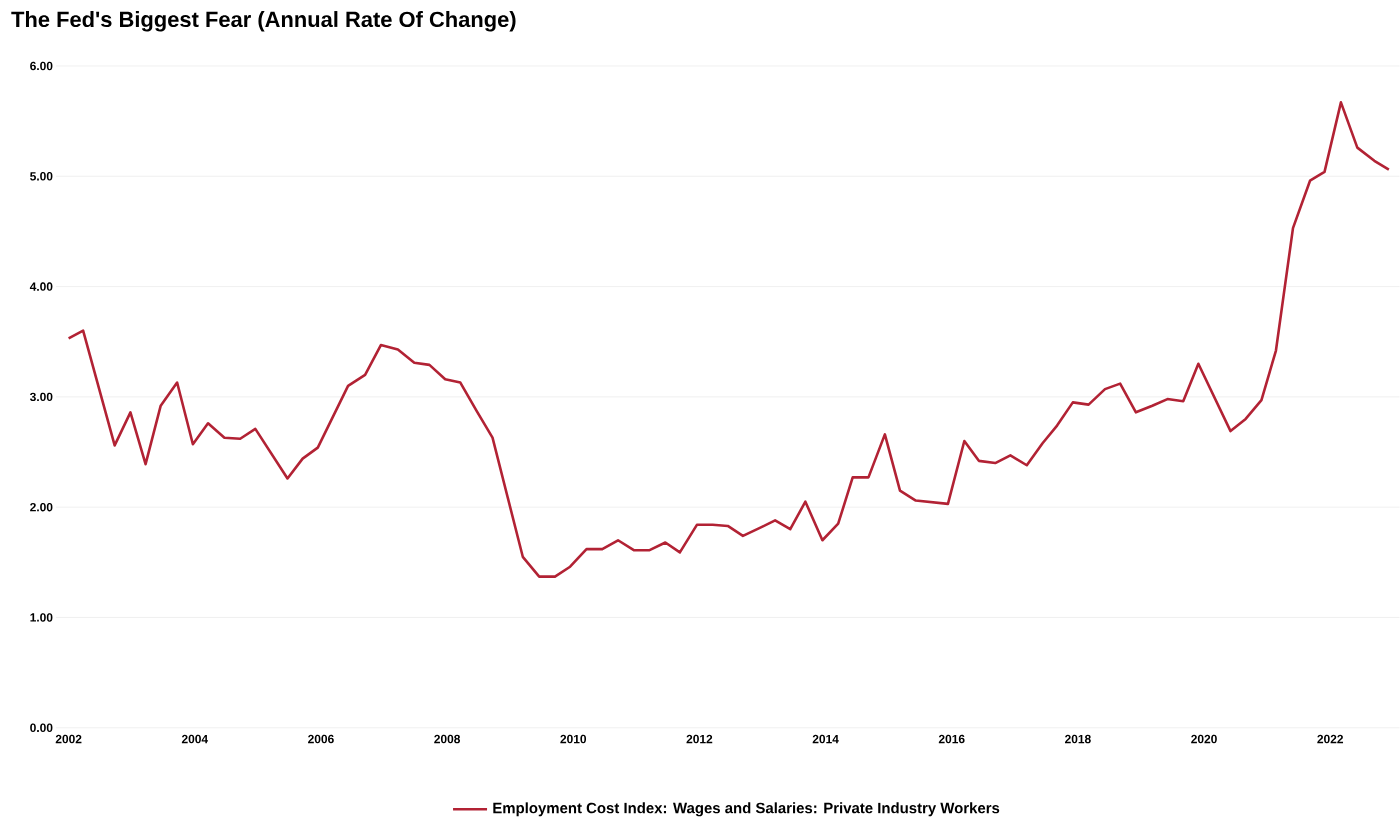 This screenshot has height=824, width=1400. Describe the element at coordinates (263, 21) in the screenshot. I see `chart-title: The Fed's Biggest Fear (Annual Rate Of Change)` at that location.